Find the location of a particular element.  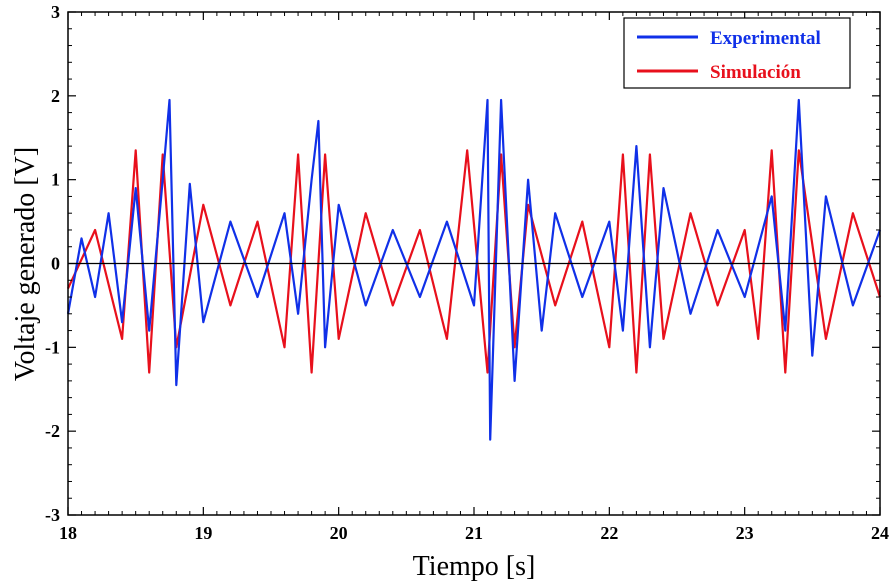

legend-label-experimental: Experimental is located at coordinates (765, 38).